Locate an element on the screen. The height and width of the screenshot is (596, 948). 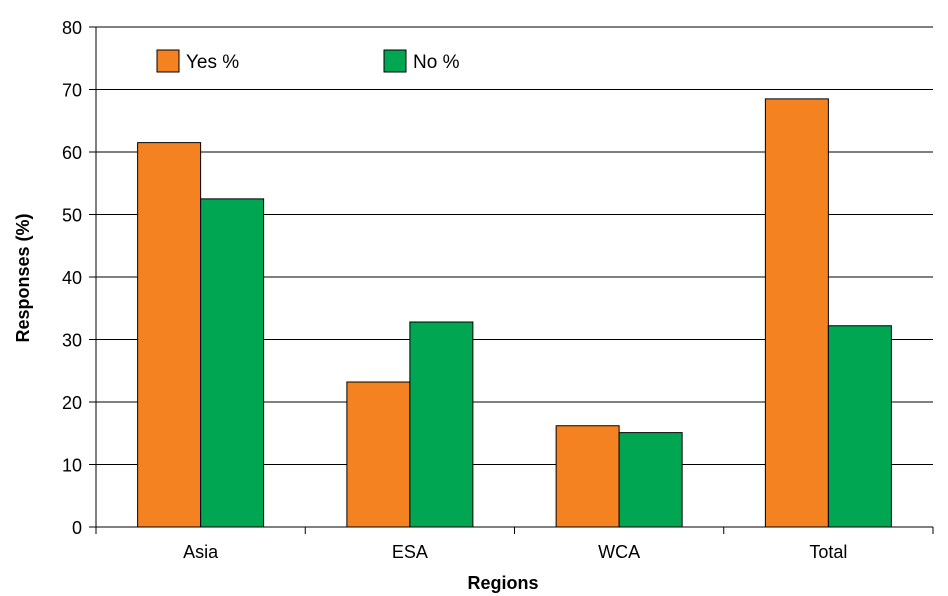
bar-asia-yes is located at coordinates (169, 335).